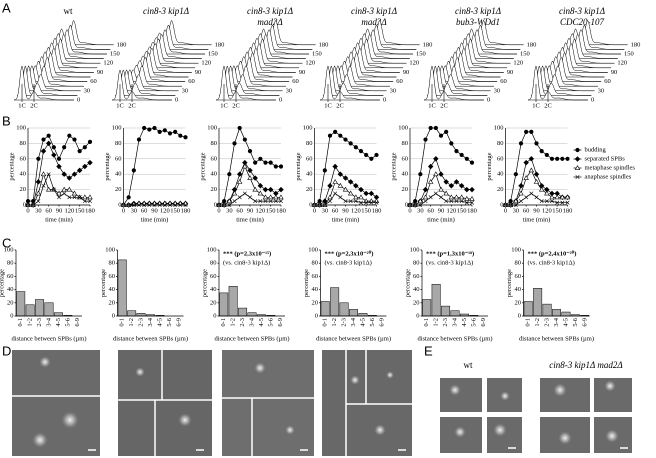 The width and height of the screenshot is (656, 458). I want to click on x-axis-title: distance between SPBs (µm), so click(454, 338).